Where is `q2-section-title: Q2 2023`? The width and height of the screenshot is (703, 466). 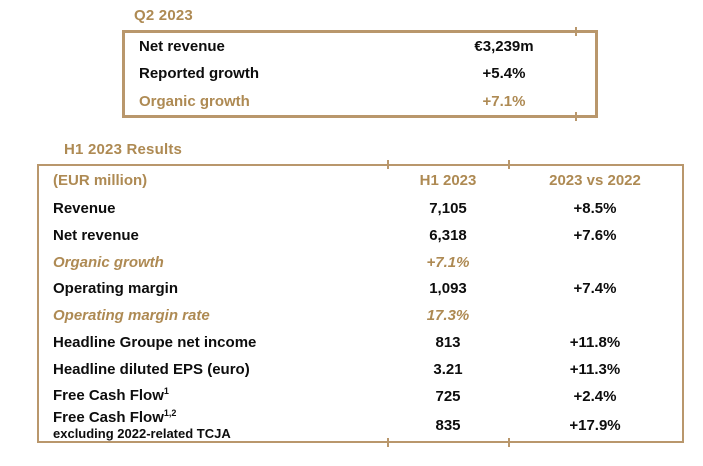 q2-section-title: Q2 2023 is located at coordinates (163, 15).